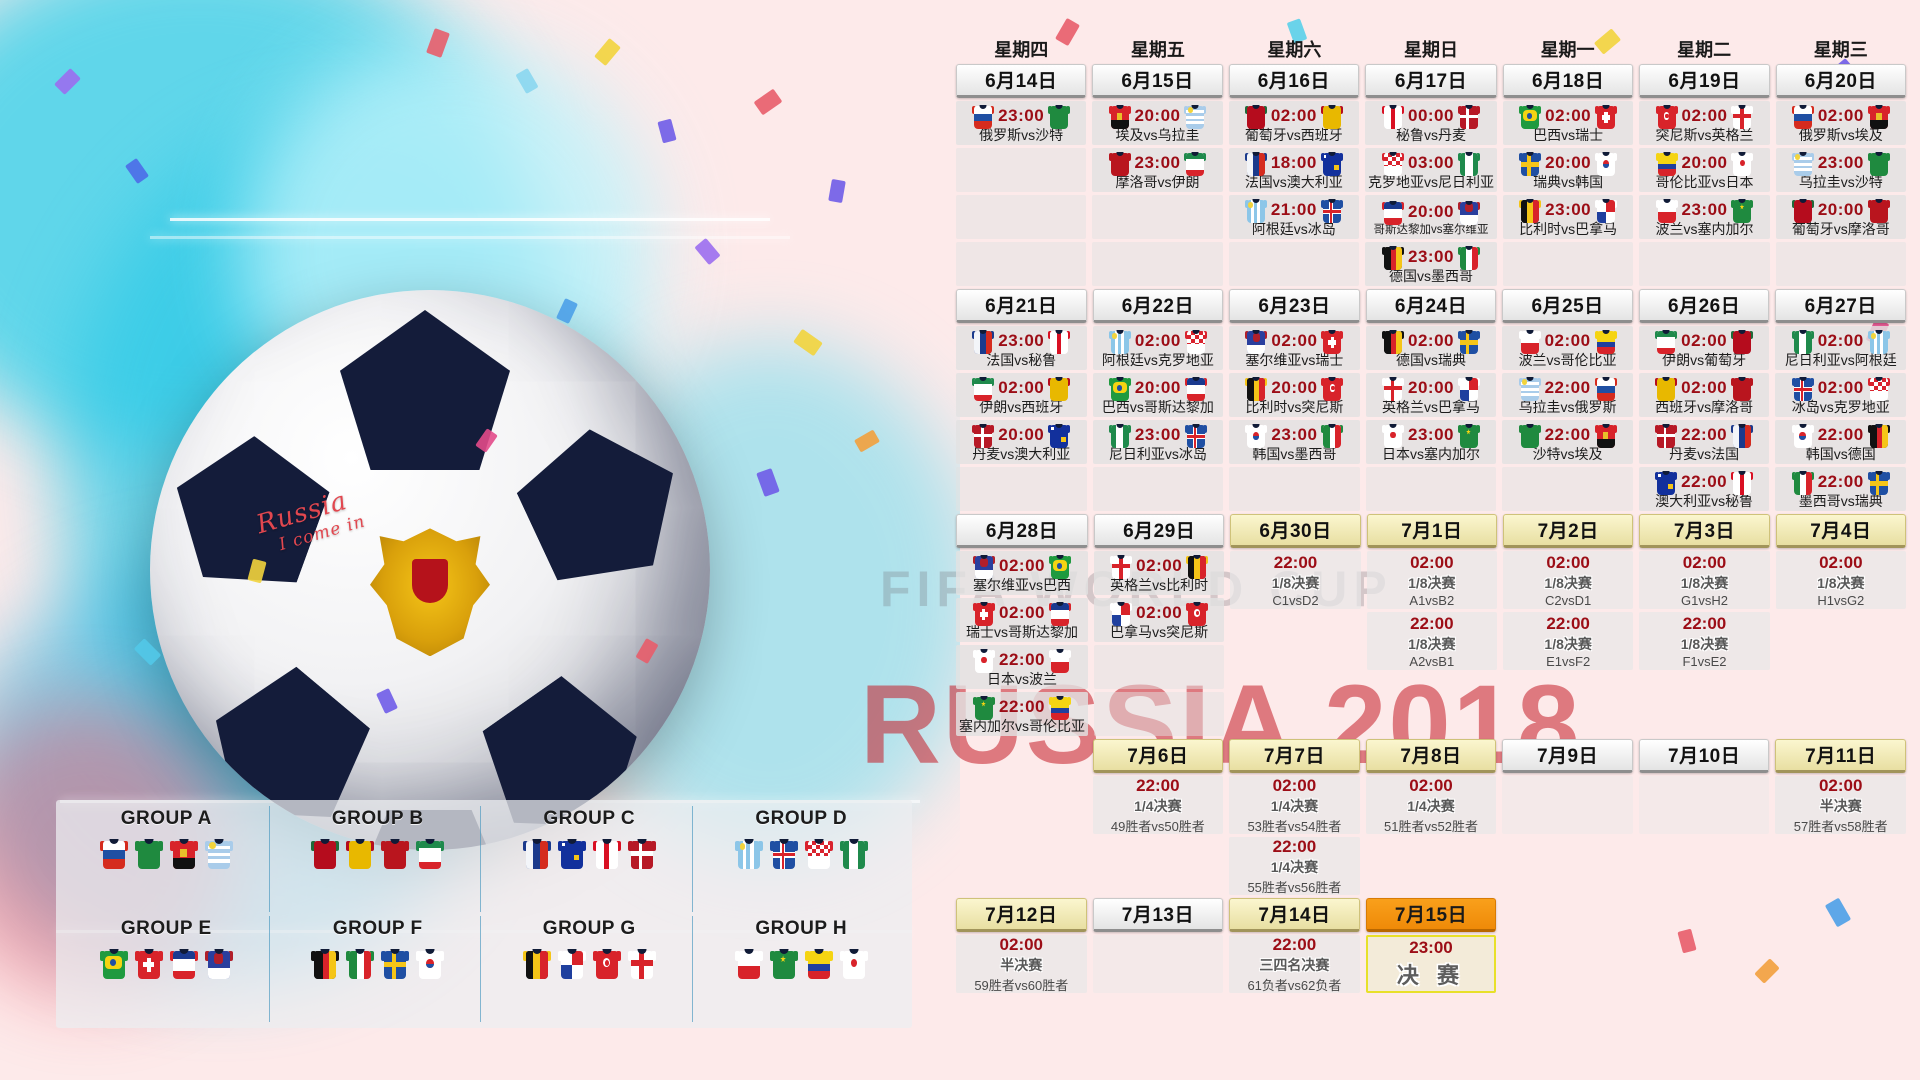 This screenshot has width=1920, height=1080. Describe the element at coordinates (1430, 264) in the screenshot. I see `match-cell: 23:00 德国vs墨西哥` at that location.